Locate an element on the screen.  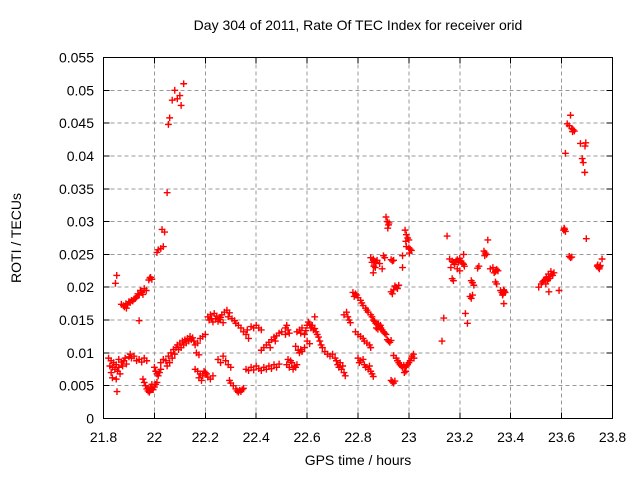
x-tick-label: 22.2 is located at coordinates (205, 437).